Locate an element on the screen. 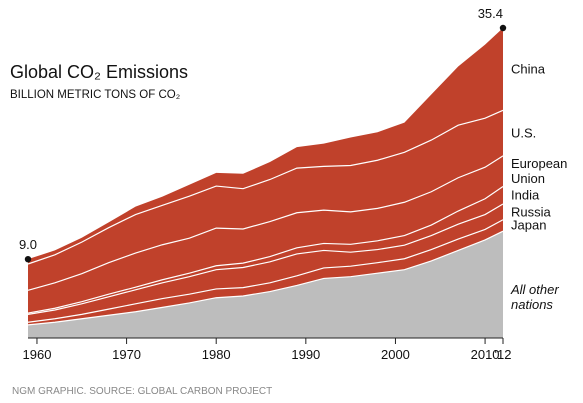 Image resolution: width=583 pixels, height=403 pixels. x-tick-label: 1960 is located at coordinates (37, 354).